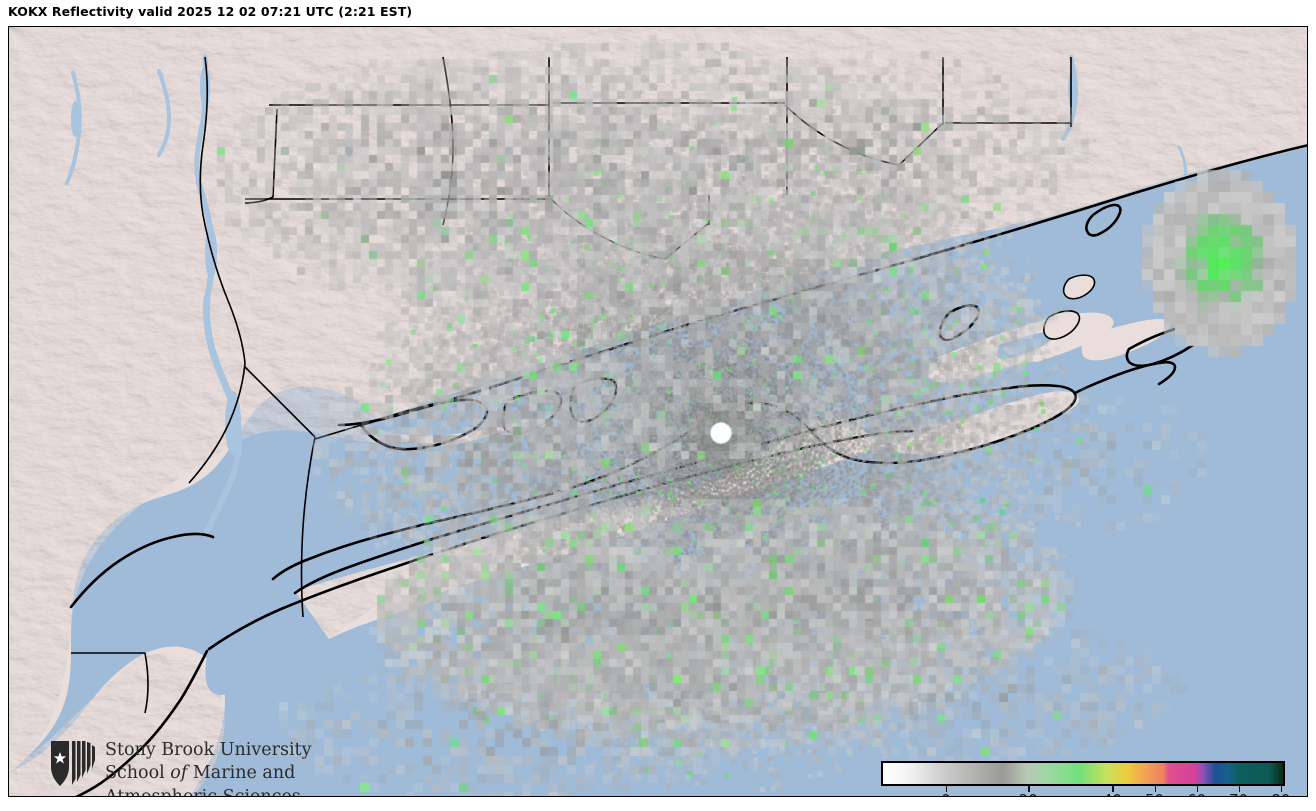 This screenshot has height=811, width=1316. What do you see at coordinates (208, 791) in the screenshot?
I see `logo-line-3: Atmospheric Sciences` at bounding box center [208, 791].